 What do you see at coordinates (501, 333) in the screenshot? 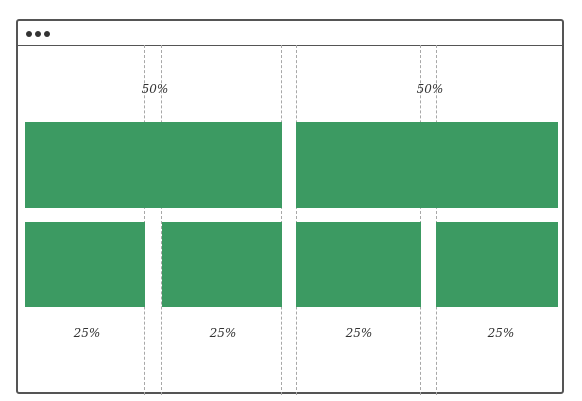
I see `quarter-width-label-4: 25%` at bounding box center [501, 333].